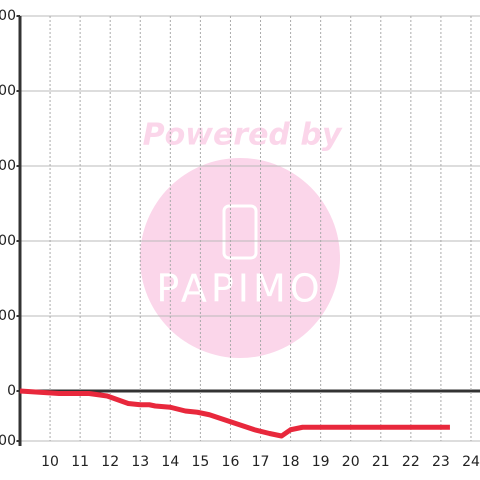  What do you see at coordinates (8, 166) in the screenshot?
I see `y-tick-label: 90,000` at bounding box center [8, 166].